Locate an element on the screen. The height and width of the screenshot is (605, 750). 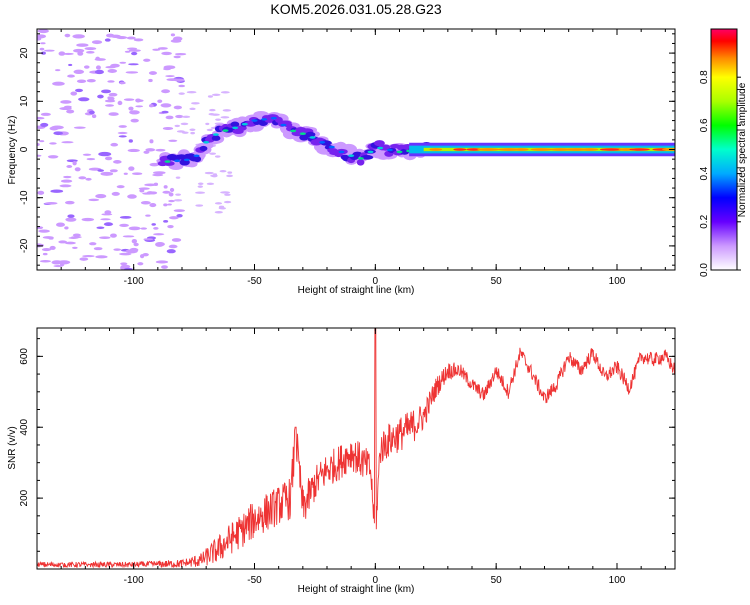
spectrogram-y-tick-label: -20 is located at coordinates (24, 245).